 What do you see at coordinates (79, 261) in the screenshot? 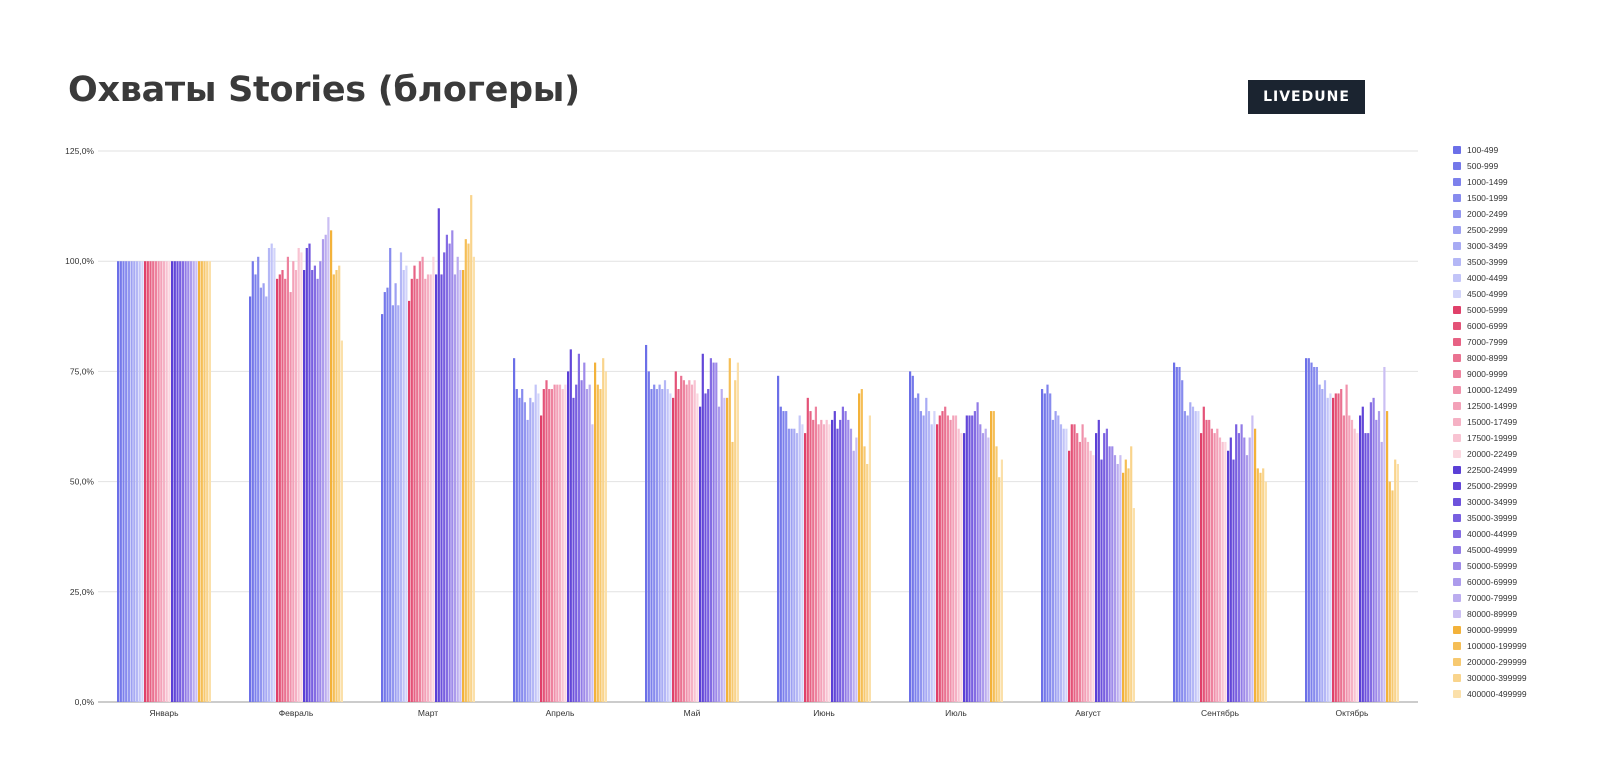
I see `y-tick-label: 100,0%` at bounding box center [79, 261].